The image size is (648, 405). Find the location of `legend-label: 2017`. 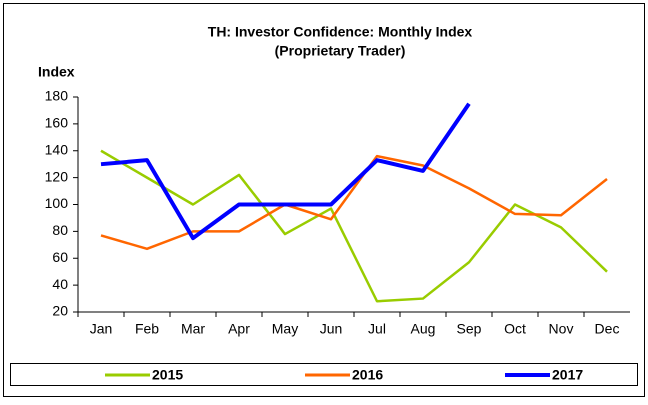

legend-label: 2017 is located at coordinates (567, 375).